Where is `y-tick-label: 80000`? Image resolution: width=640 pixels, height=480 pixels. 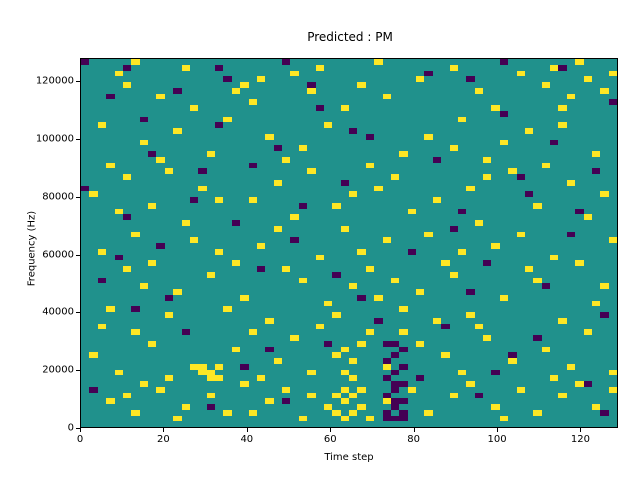
y-tick-label: 80000 is located at coordinates (58, 197).